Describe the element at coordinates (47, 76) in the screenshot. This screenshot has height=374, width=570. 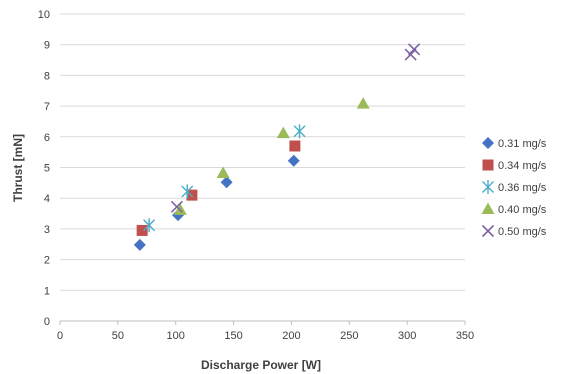
I see `y-tick-label: 8` at that location.